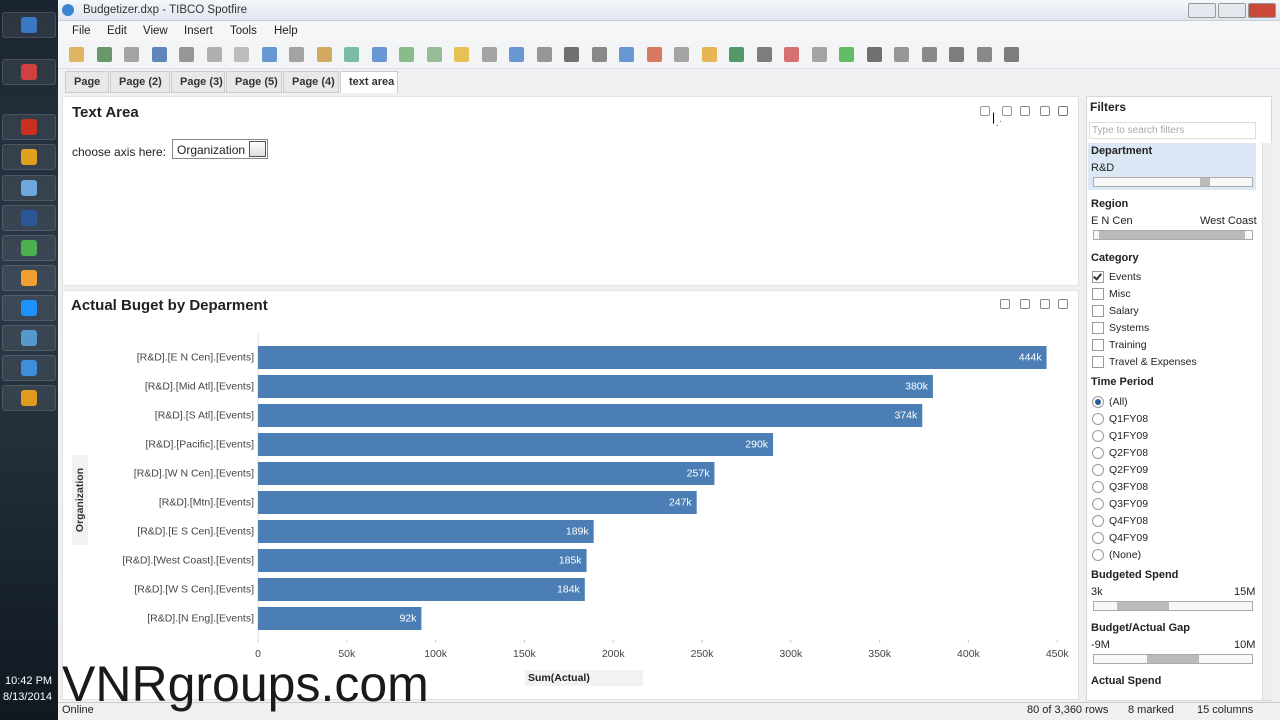  What do you see at coordinates (1129, 487) in the screenshot?
I see `radio-label: Q3FY08` at bounding box center [1129, 487].